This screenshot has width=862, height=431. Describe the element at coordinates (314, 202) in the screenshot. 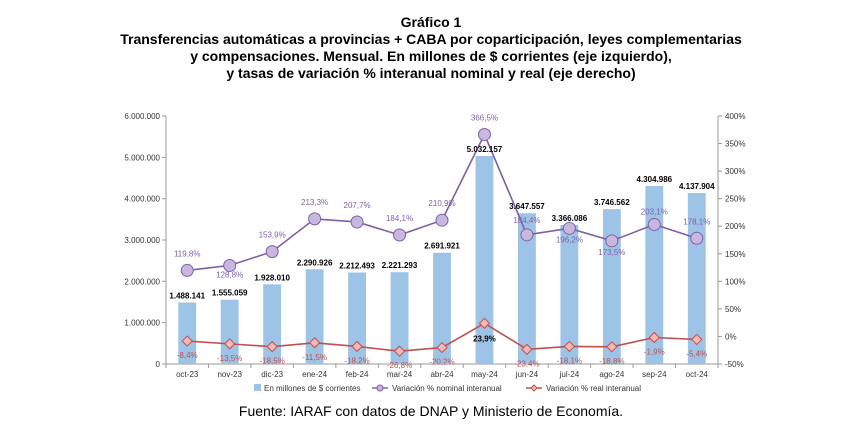

I see `nominal-value-label: 213,3%` at that location.